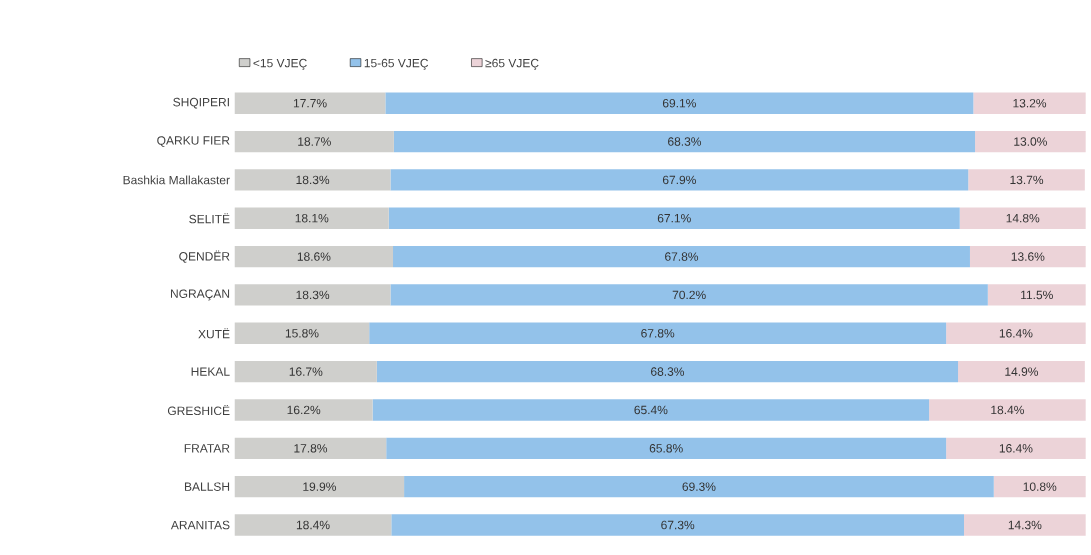 This screenshot has height=555, width=1091. I want to click on data-label: 65.8%, so click(666, 448).